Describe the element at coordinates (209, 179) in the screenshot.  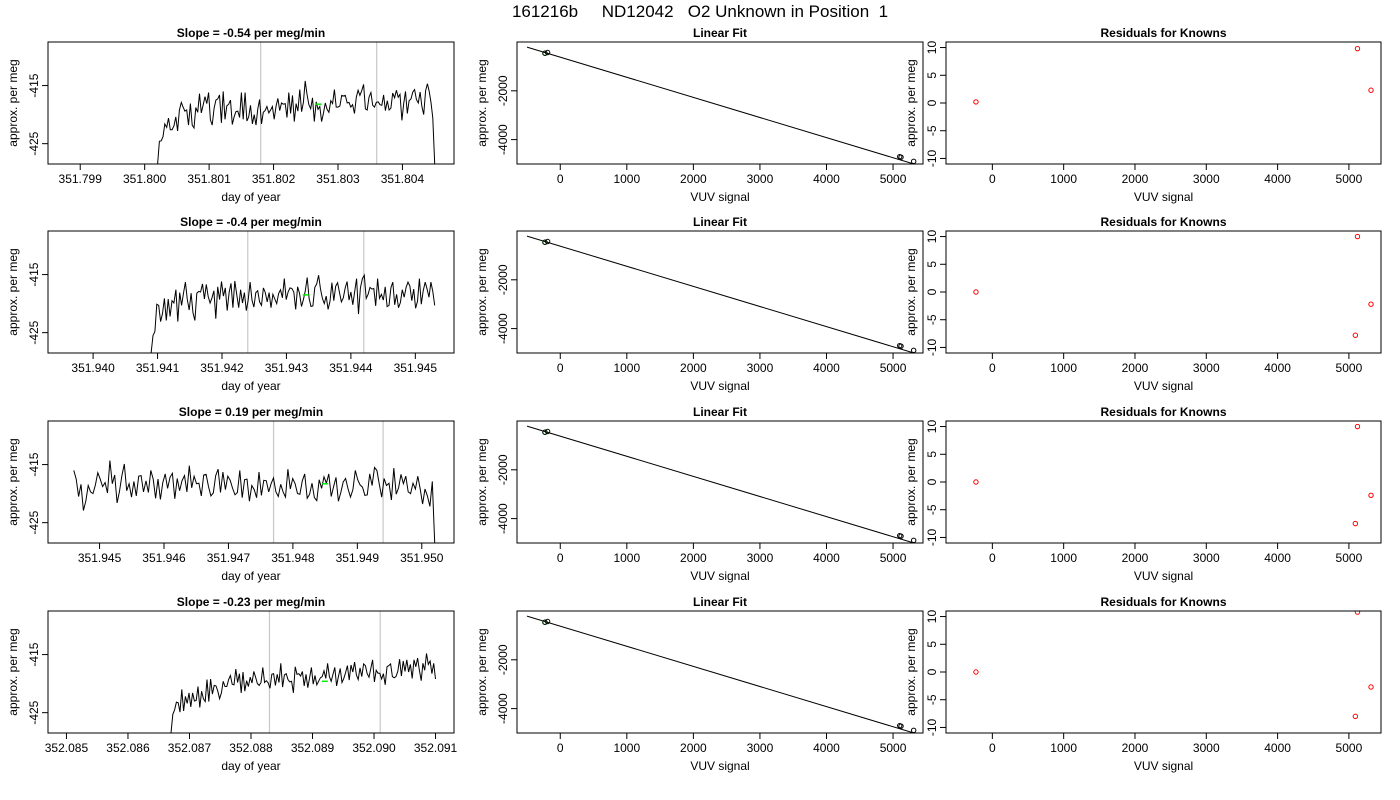
I see `x-tick-label: 351.801` at that location.